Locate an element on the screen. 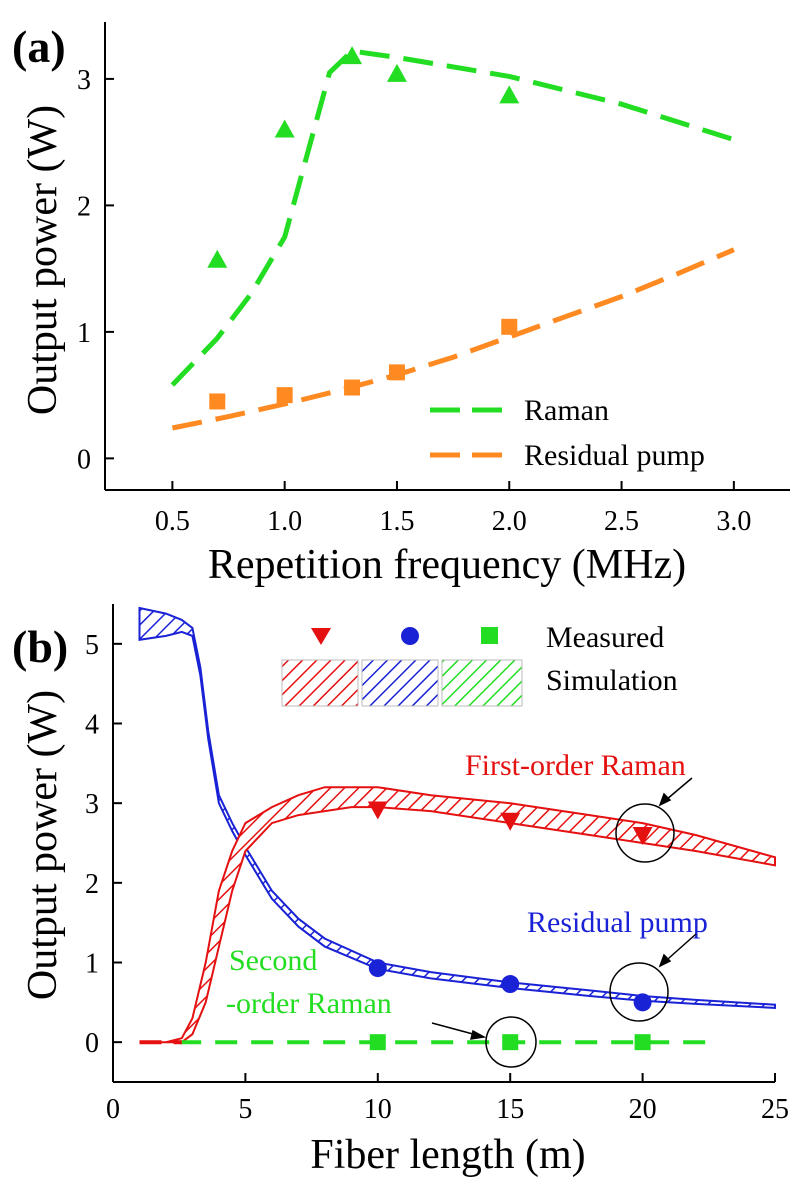 This screenshot has width=812, height=1189. panel-a-x-tick-label: 1.5 is located at coordinates (396, 521).